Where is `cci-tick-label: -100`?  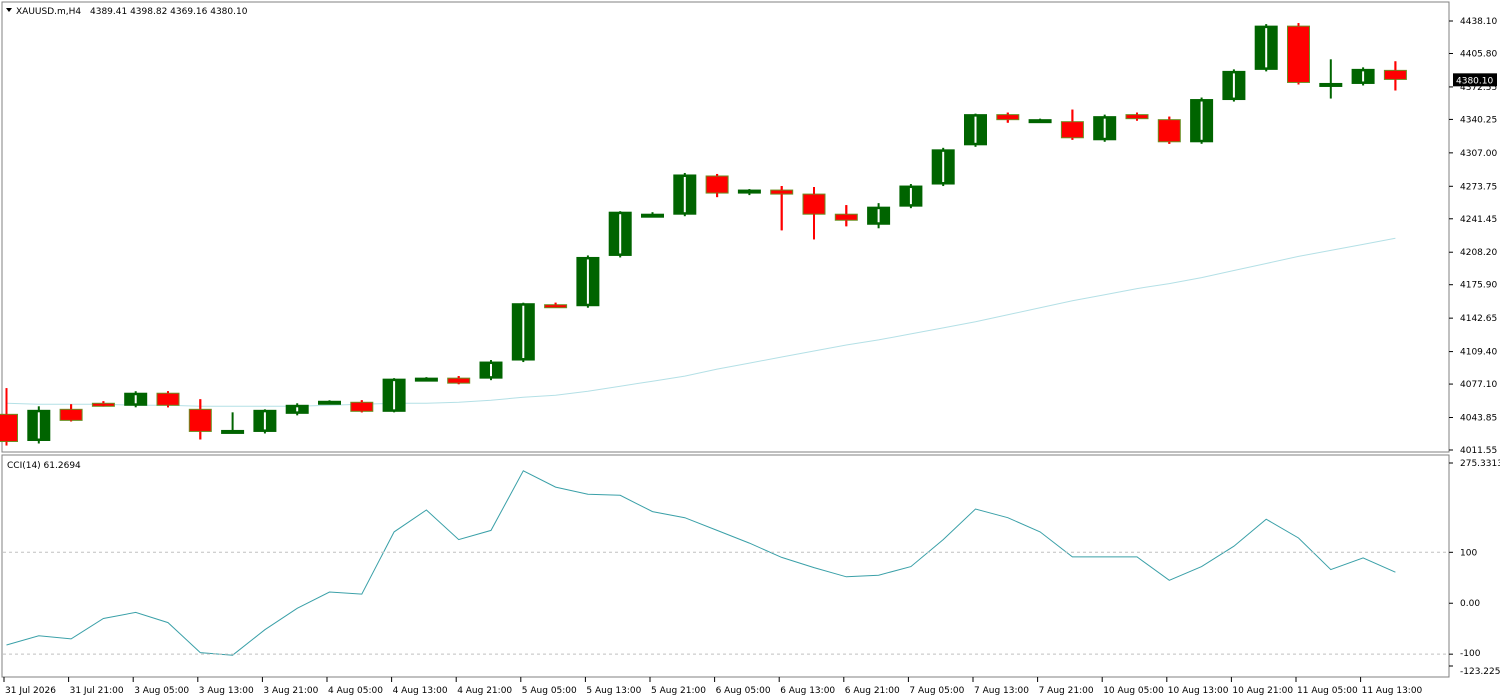 cci-tick-label: -100 is located at coordinates (1470, 654).